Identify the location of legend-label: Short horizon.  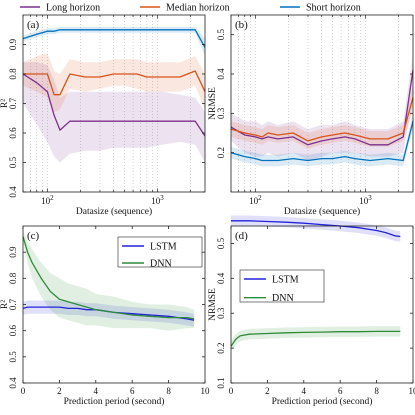
(333, 8).